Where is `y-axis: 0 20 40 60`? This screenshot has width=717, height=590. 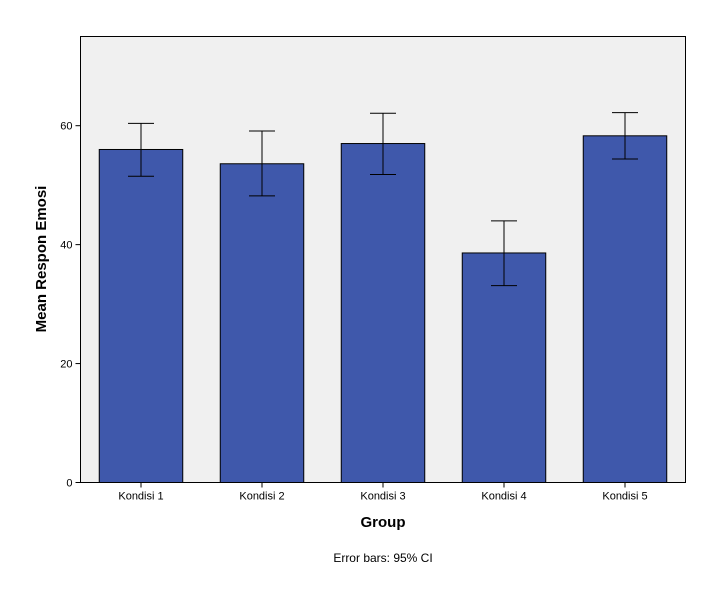
y-axis: 0 20 40 60 is located at coordinates (70, 305).